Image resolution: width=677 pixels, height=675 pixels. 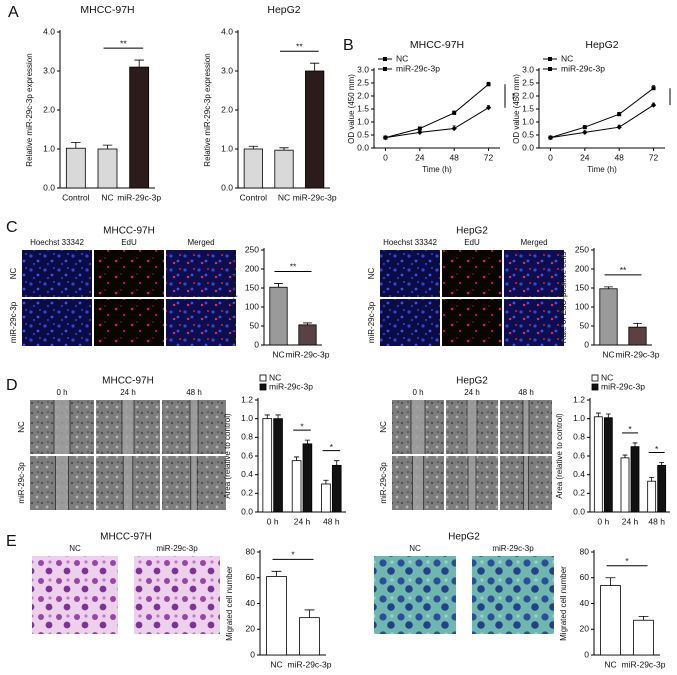 I want to click on y-tick-label: 150, so click(x=582, y=287).